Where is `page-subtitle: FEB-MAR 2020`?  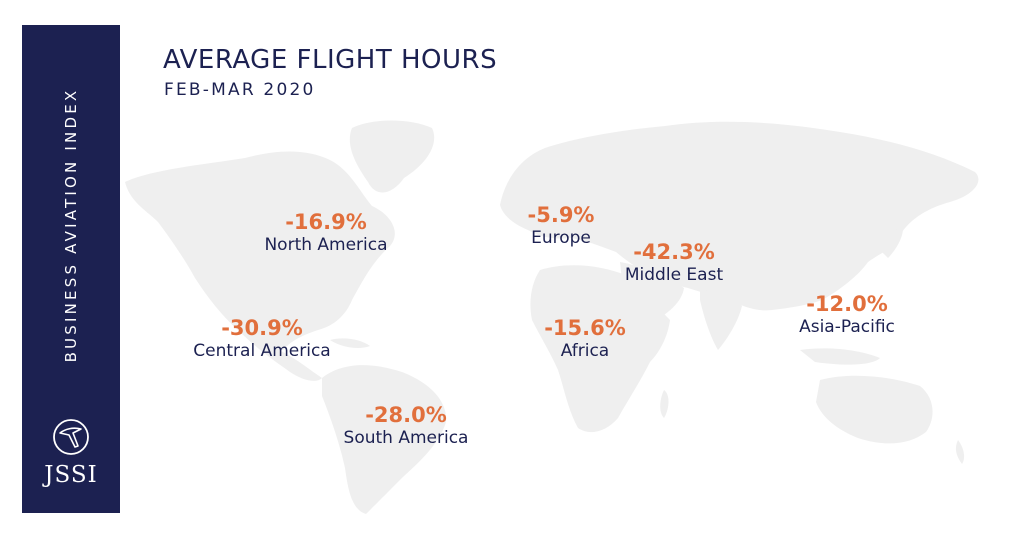
page-subtitle: FEB-MAR 2020 is located at coordinates (240, 90).